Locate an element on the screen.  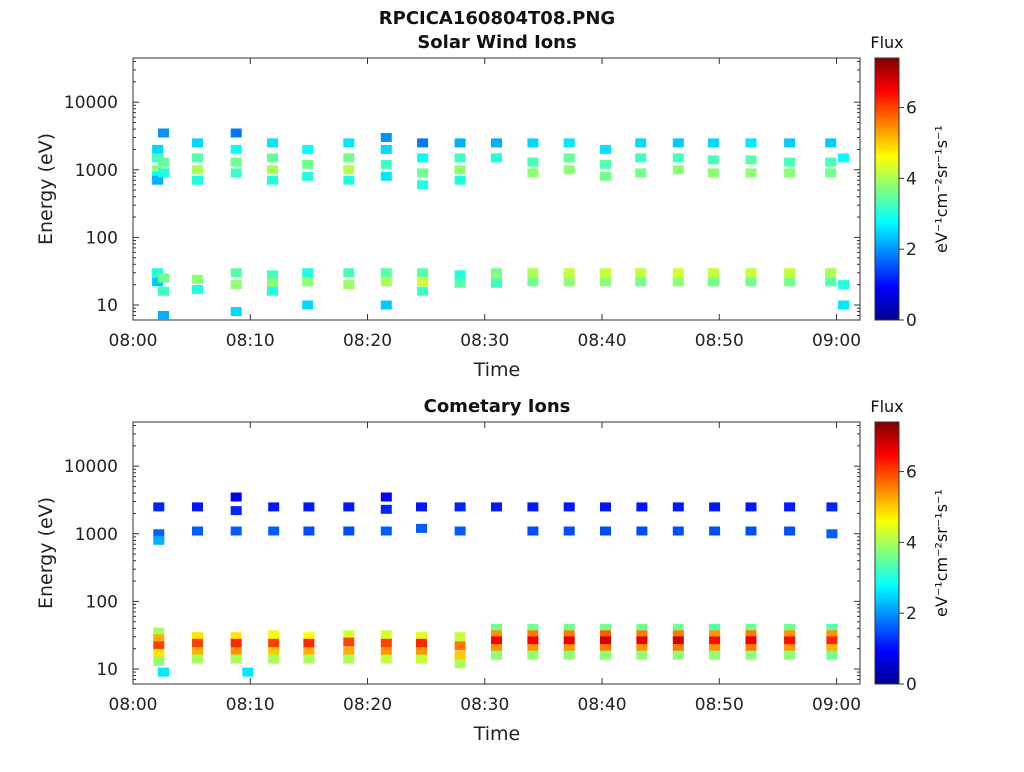
x-tick-label: 08:20 is located at coordinates (367, 341).